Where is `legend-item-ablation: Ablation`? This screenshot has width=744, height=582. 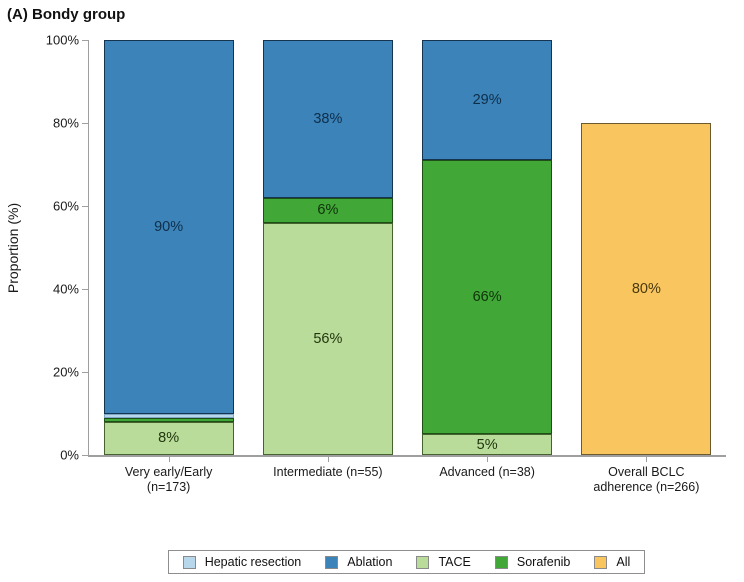
legend-item-ablation: Ablation is located at coordinates (358, 562).